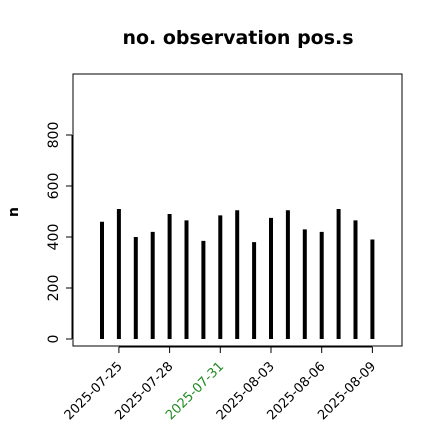  I want to click on y-tick-label: 600, so click(54, 186).